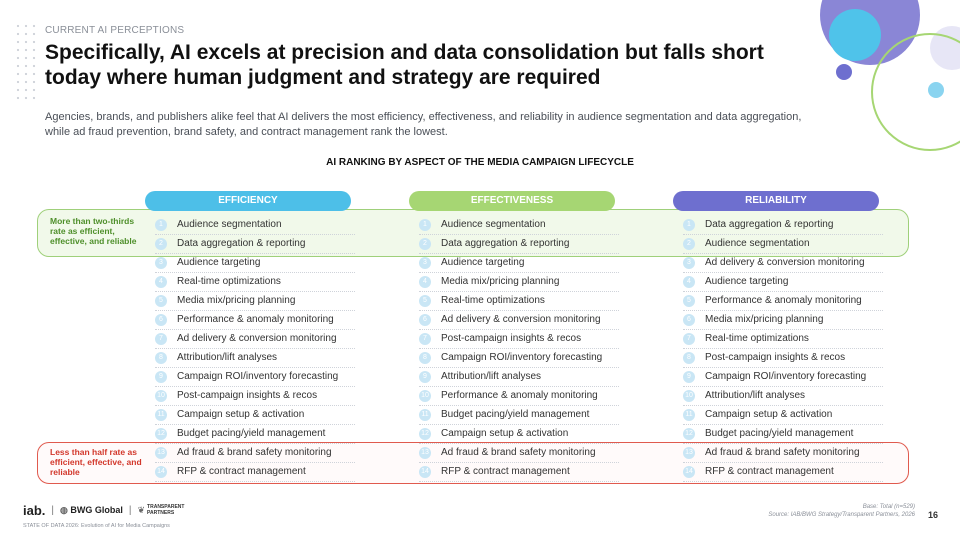 The image size is (960, 540). Describe the element at coordinates (783, 263) in the screenshot. I see `ranking-row: 3 Ad delivery & conversion monitoring` at that location.